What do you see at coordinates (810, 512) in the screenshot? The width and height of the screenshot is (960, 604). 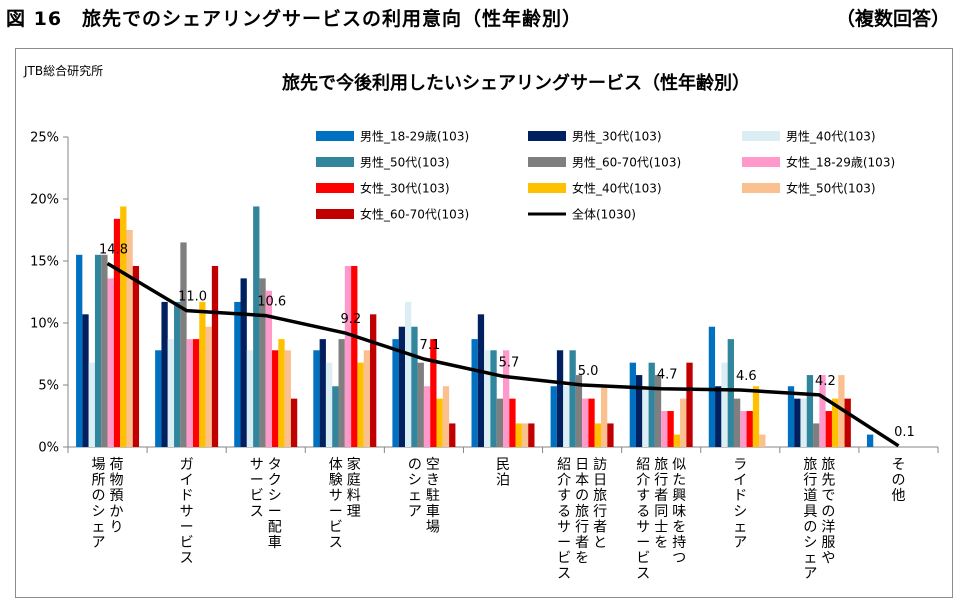 I see `category-label-char: 具` at bounding box center [810, 512].